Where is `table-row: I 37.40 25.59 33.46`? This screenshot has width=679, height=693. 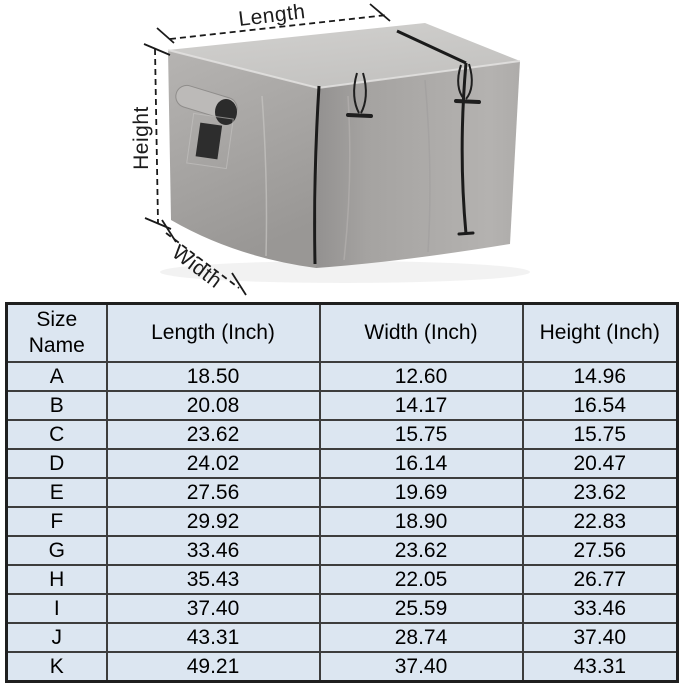
table-row: I 37.40 25.59 33.46 is located at coordinates (342, 608).